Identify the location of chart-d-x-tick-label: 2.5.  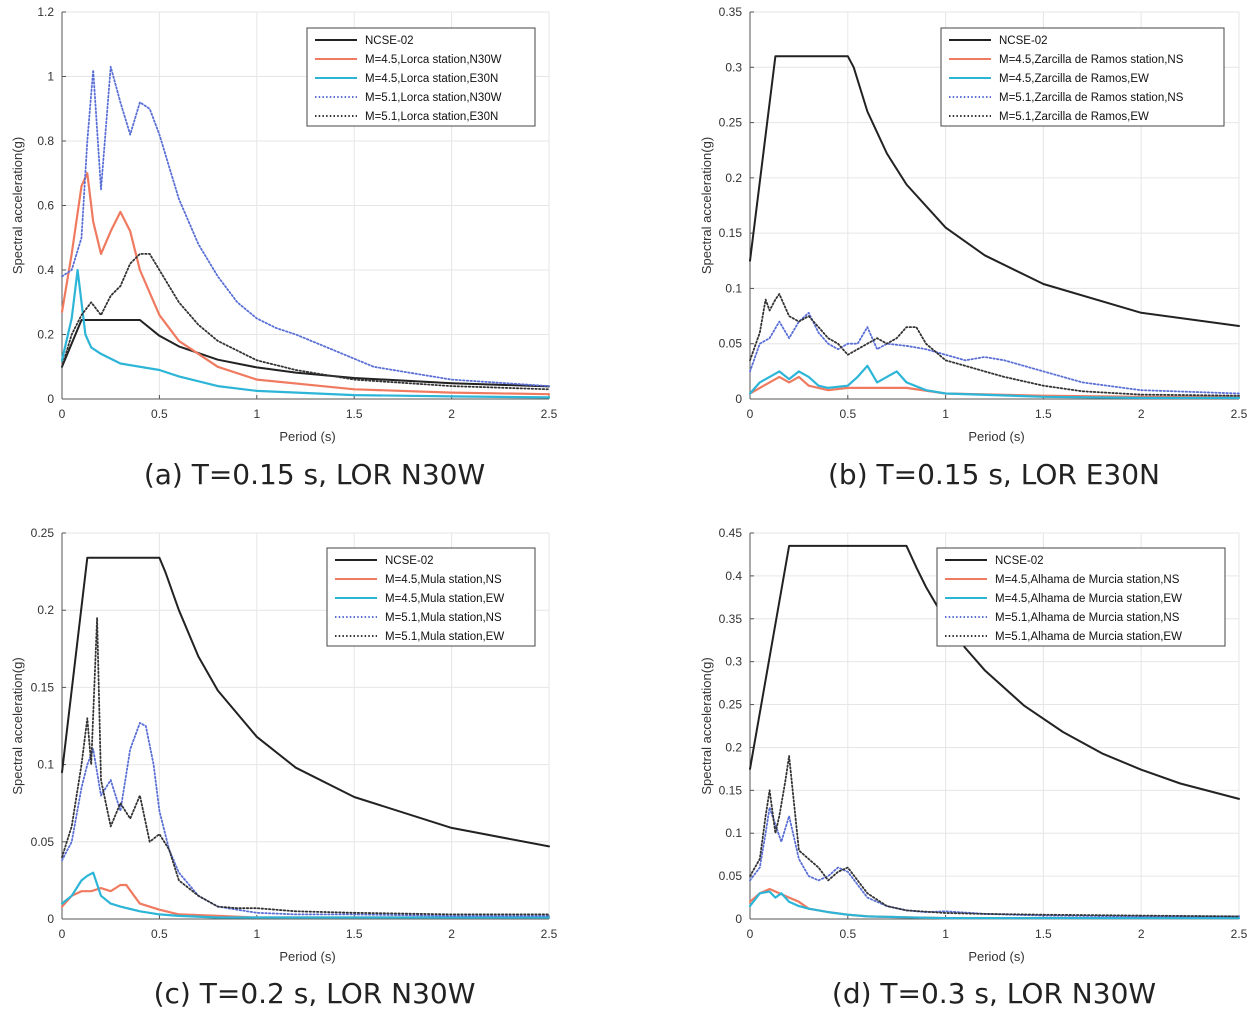
(1239, 934).